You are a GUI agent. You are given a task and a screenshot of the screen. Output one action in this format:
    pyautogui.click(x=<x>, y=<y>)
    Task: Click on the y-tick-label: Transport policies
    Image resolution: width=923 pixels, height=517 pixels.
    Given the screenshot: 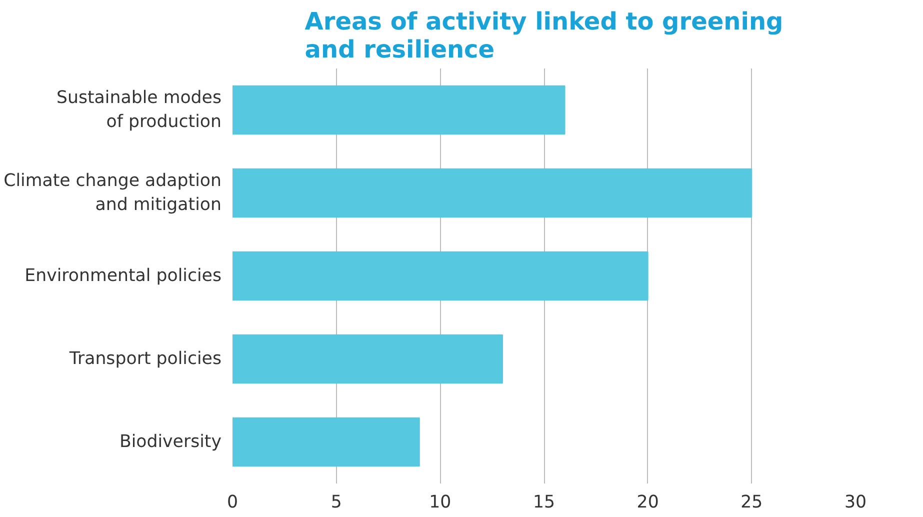 What is the action you would take?
    pyautogui.click(x=145, y=359)
    